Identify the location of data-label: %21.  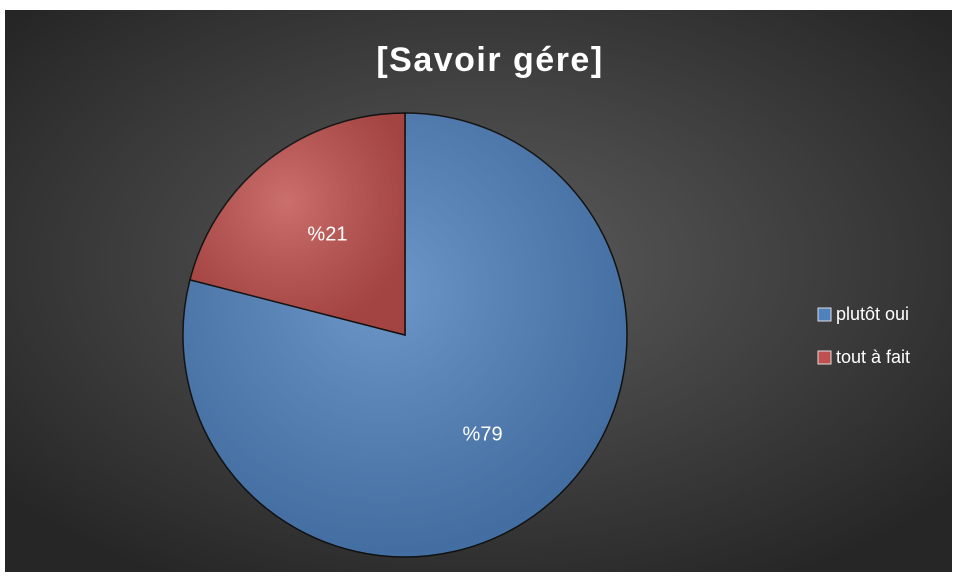
(327, 234).